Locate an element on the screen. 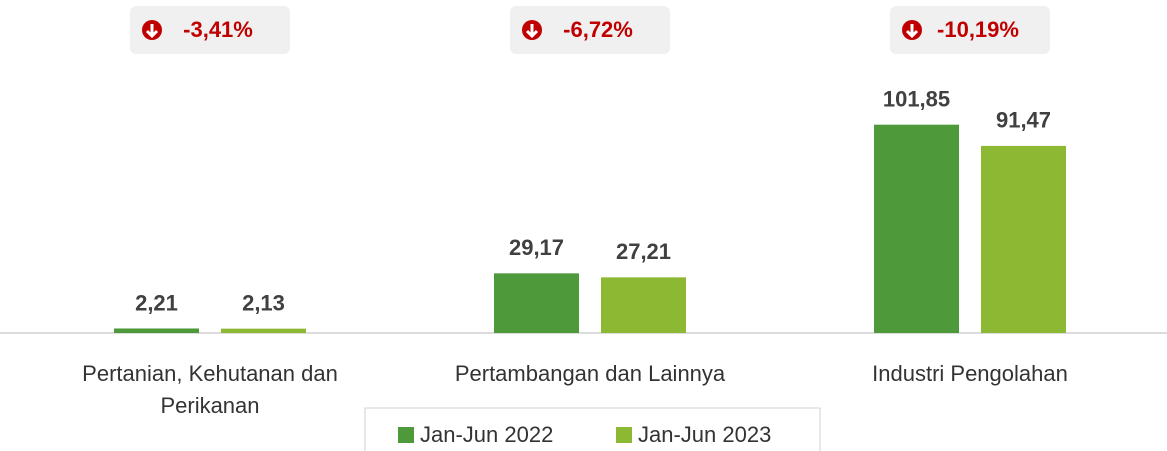 The height and width of the screenshot is (451, 1167). change-label: -6,72% is located at coordinates (598, 29).